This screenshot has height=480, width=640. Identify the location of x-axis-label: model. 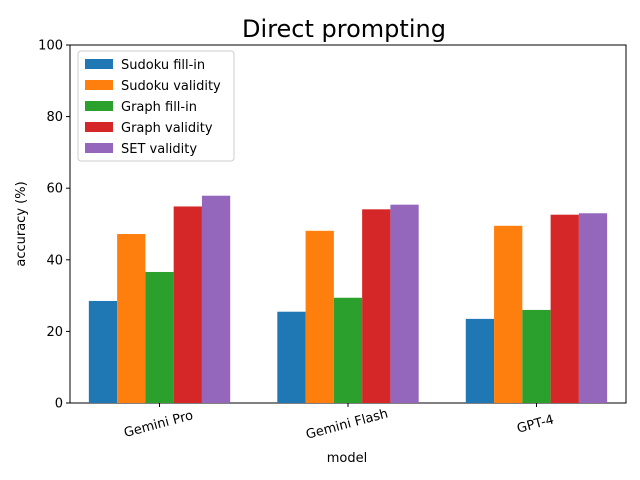
(347, 458).